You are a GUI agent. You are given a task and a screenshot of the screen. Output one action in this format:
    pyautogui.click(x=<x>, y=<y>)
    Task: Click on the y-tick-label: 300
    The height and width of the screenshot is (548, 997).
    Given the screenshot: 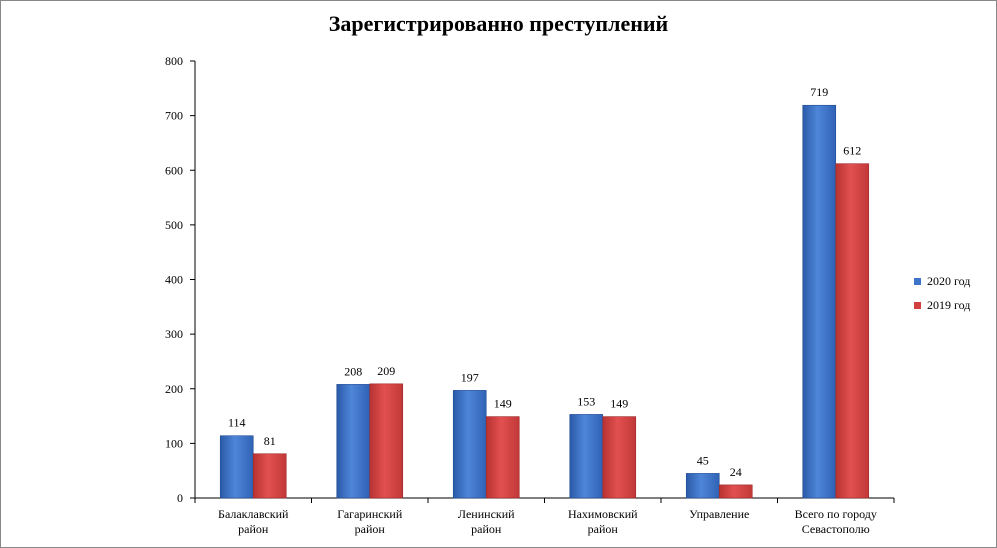 What is the action you would take?
    pyautogui.click(x=174, y=334)
    